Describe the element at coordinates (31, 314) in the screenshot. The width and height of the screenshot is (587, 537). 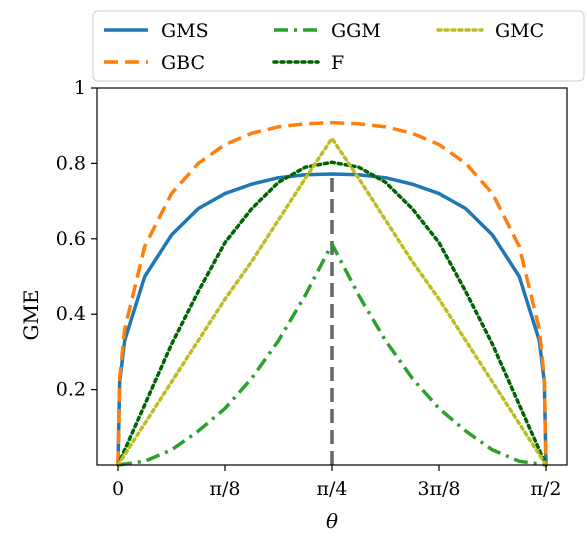
I see `y-axis-label: GME` at that location.